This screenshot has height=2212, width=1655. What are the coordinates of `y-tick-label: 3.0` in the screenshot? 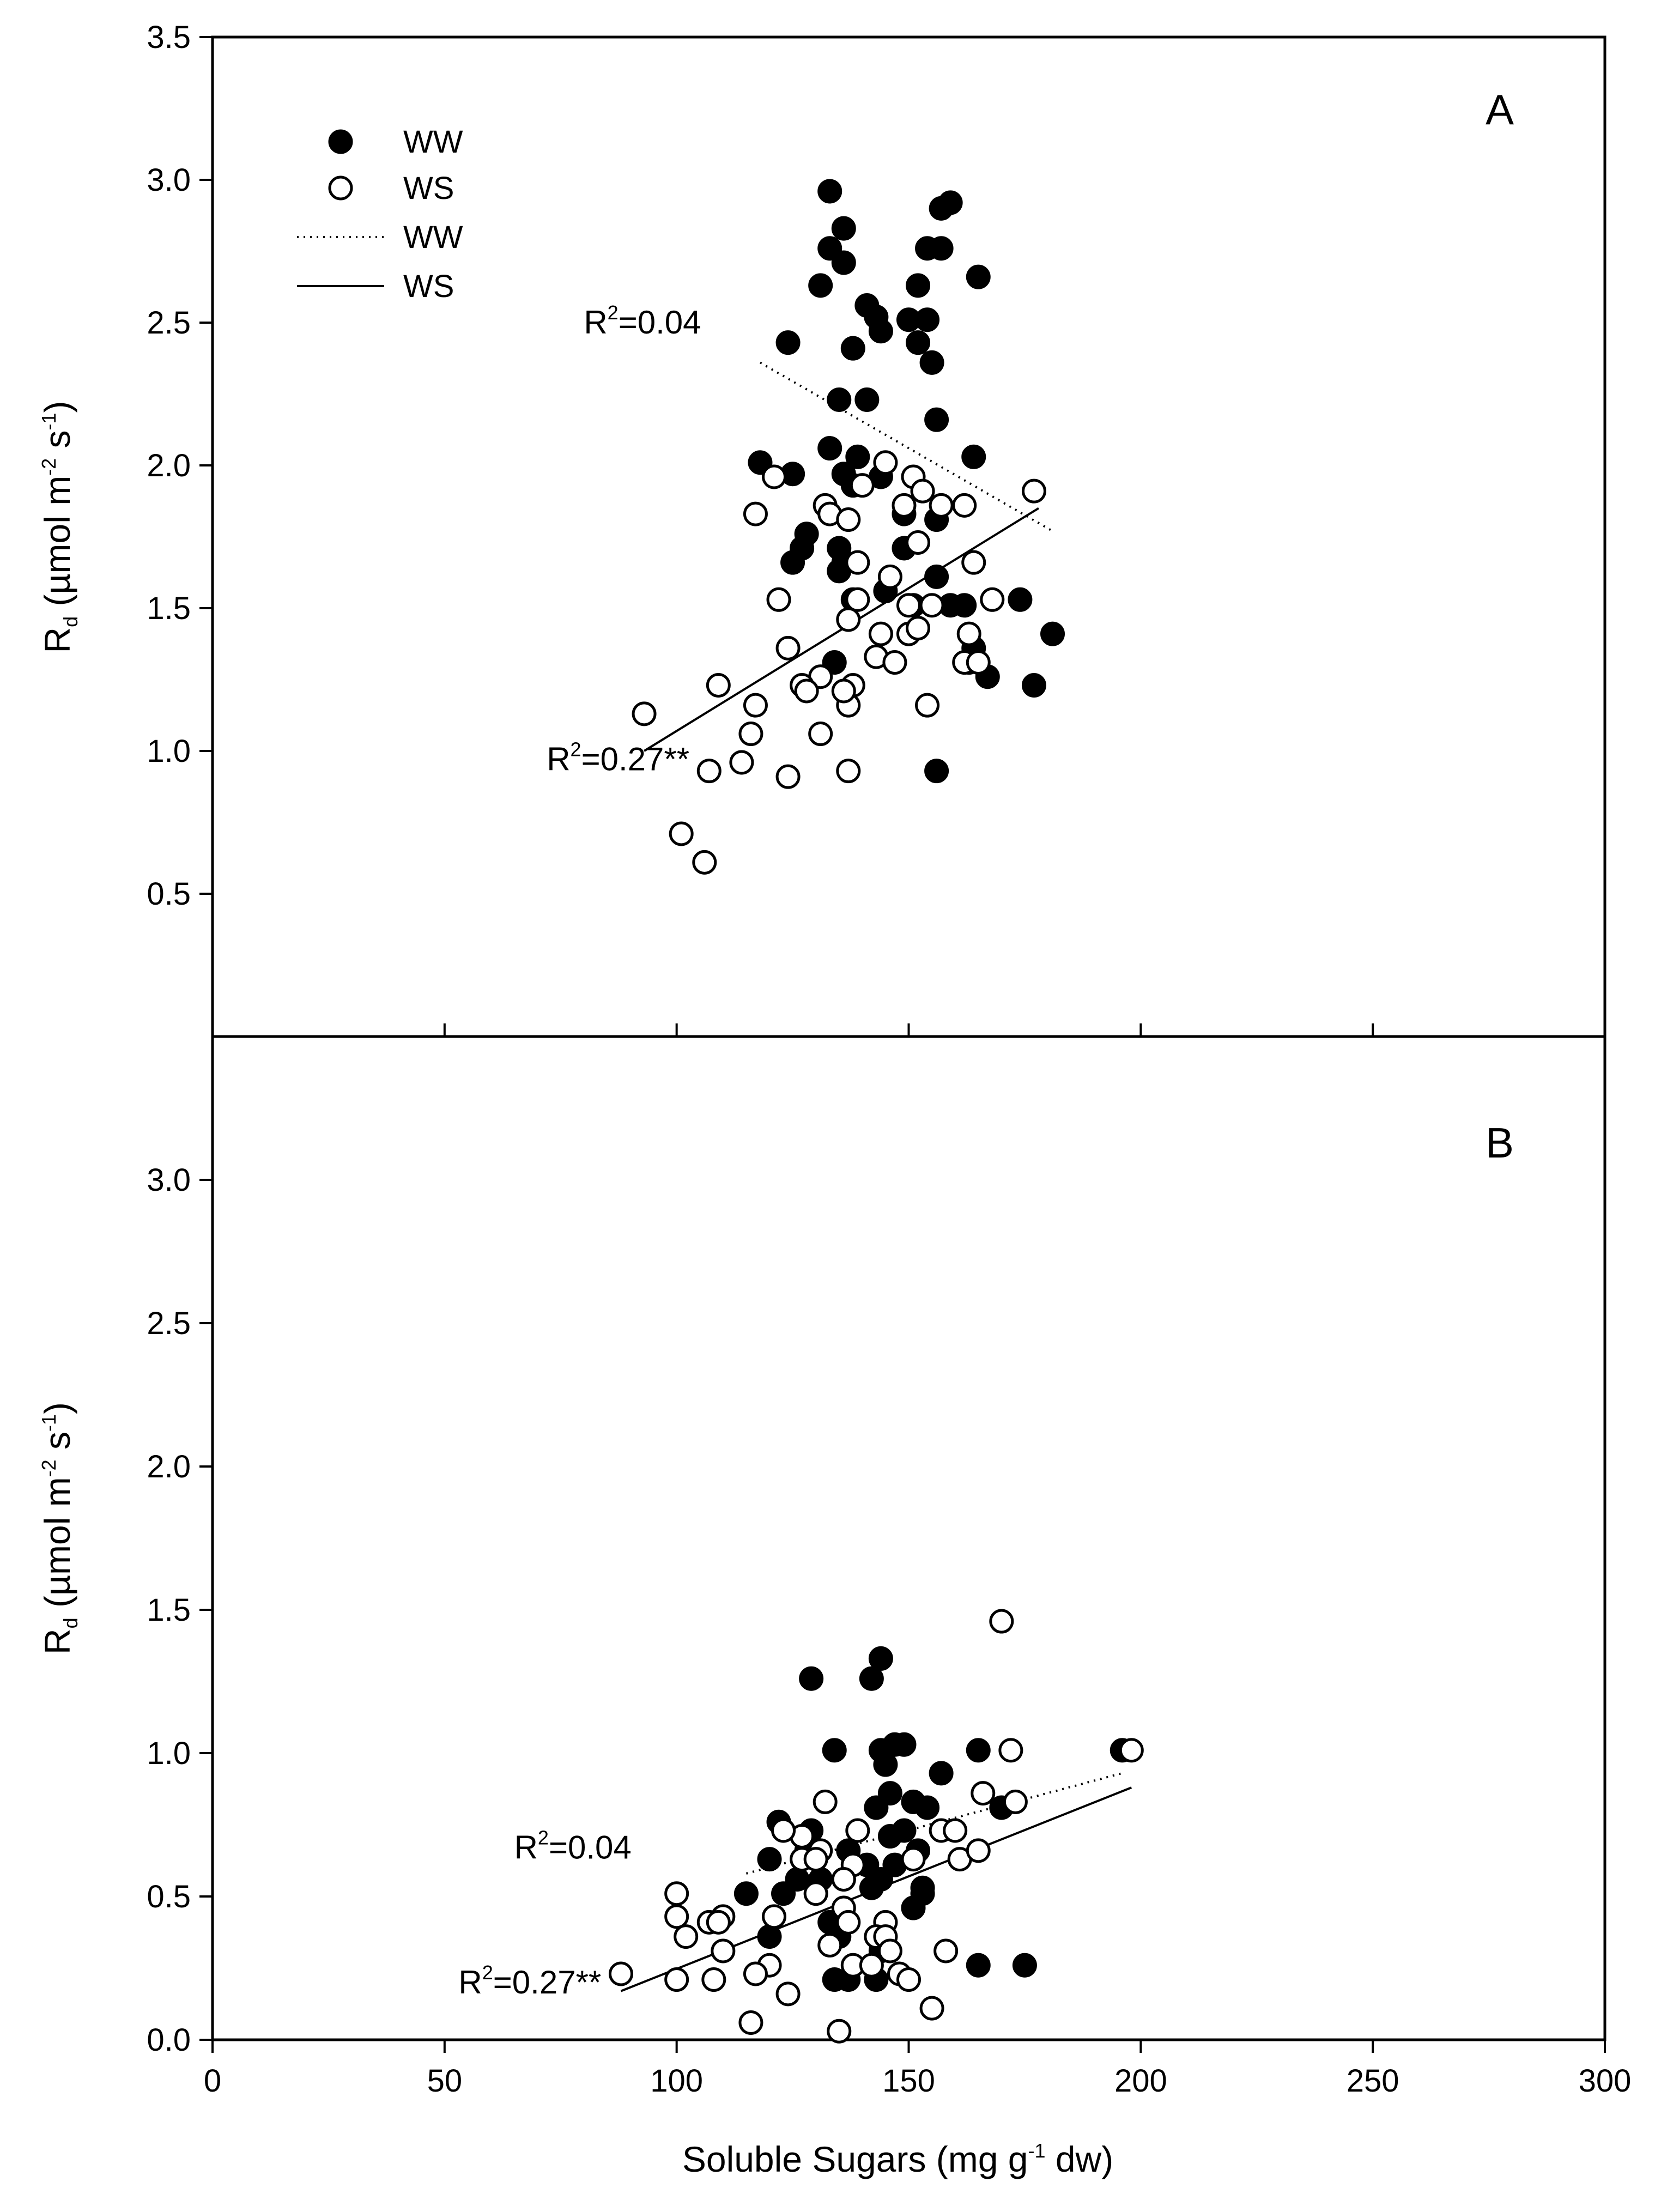 It's located at (169, 180).